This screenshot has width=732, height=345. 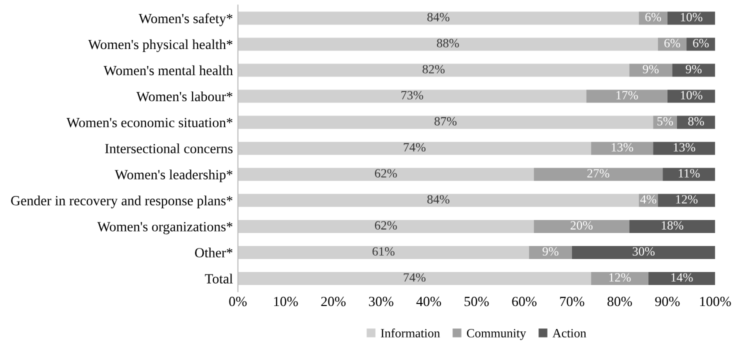 What do you see at coordinates (569, 333) in the screenshot?
I see `legend-label: Action` at bounding box center [569, 333].